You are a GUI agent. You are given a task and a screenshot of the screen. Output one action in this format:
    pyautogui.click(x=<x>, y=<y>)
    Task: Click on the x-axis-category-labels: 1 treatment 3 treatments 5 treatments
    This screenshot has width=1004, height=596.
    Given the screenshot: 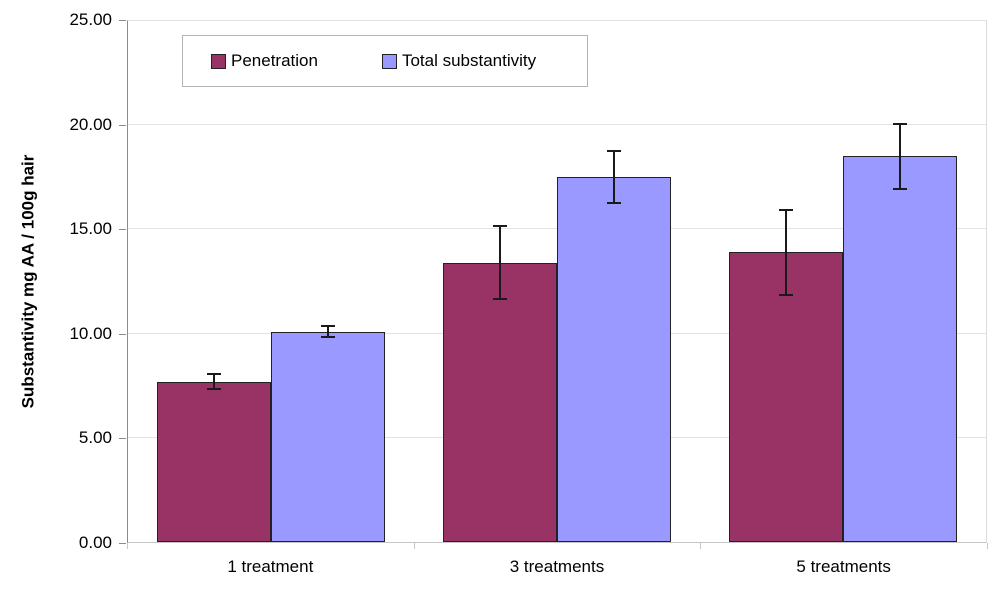 What is the action you would take?
    pyautogui.click(x=557, y=568)
    